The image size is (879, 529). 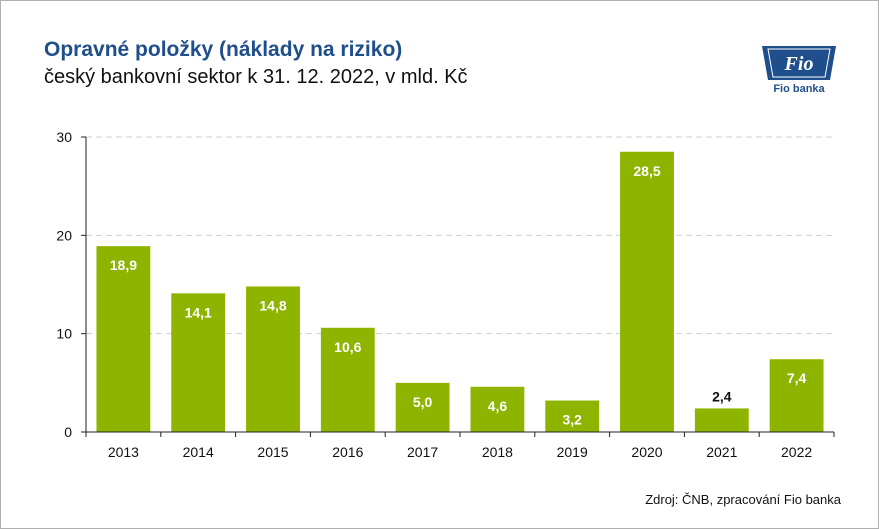 I want to click on y-tick-label: 30, so click(x=64, y=137).